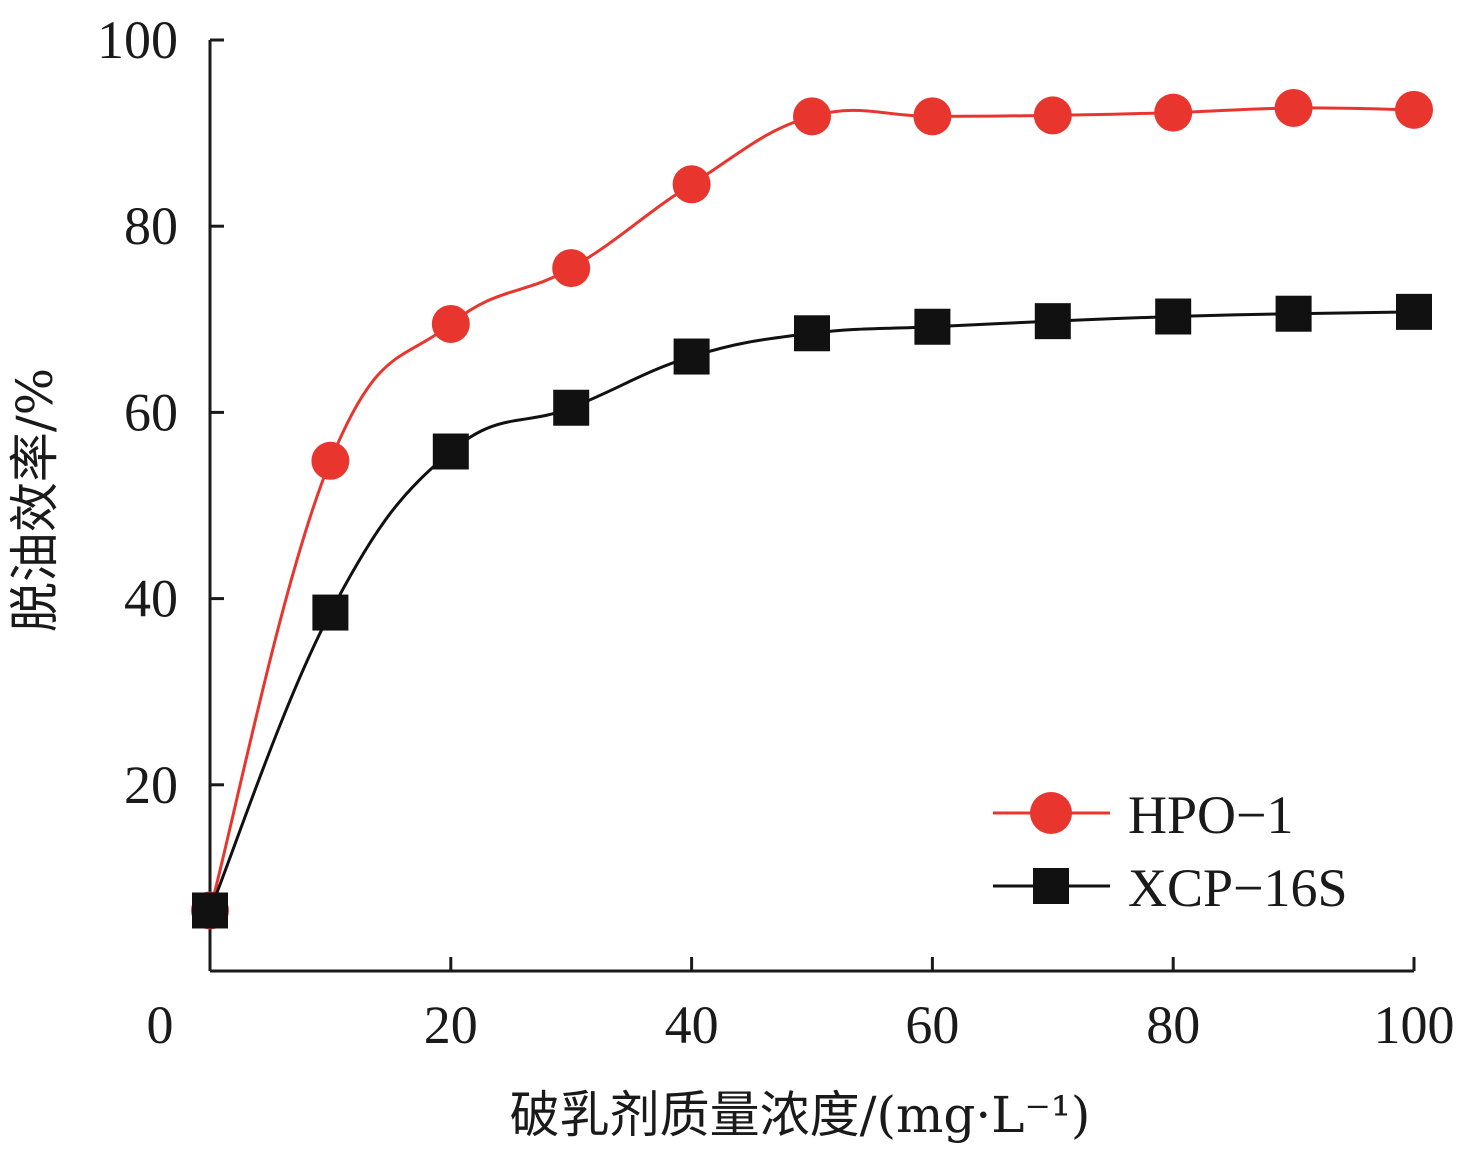  Describe the element at coordinates (151, 412) in the screenshot. I see `y-tick-label: 60` at that location.